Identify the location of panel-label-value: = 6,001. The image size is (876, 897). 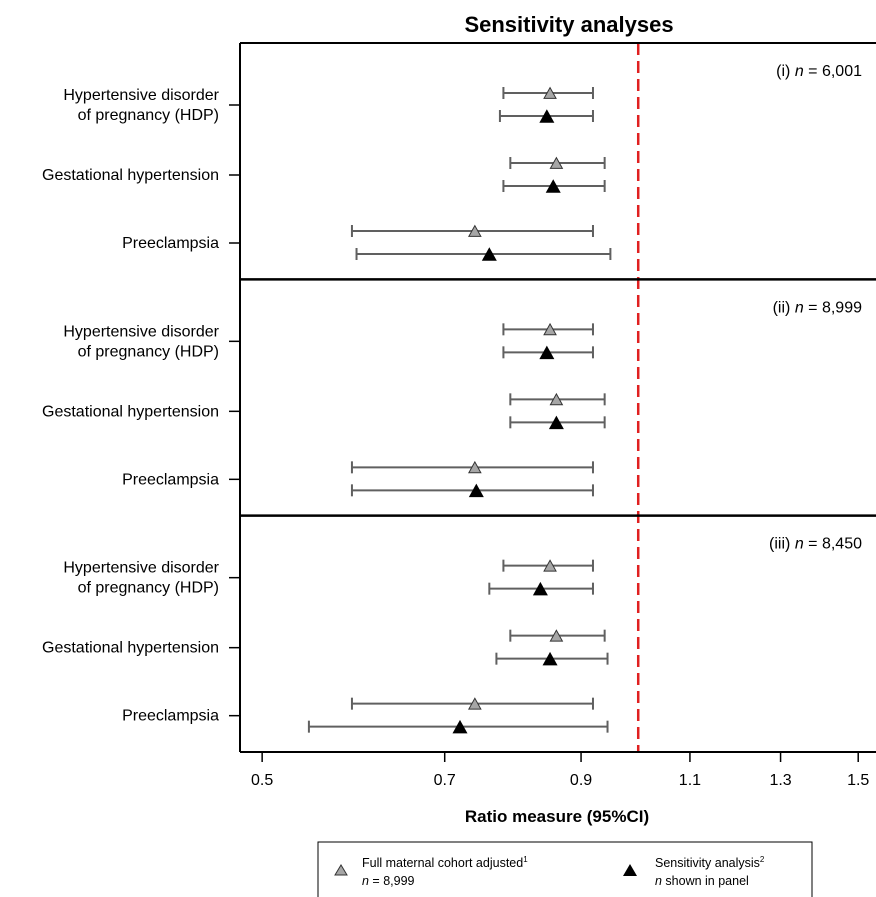
(833, 71).